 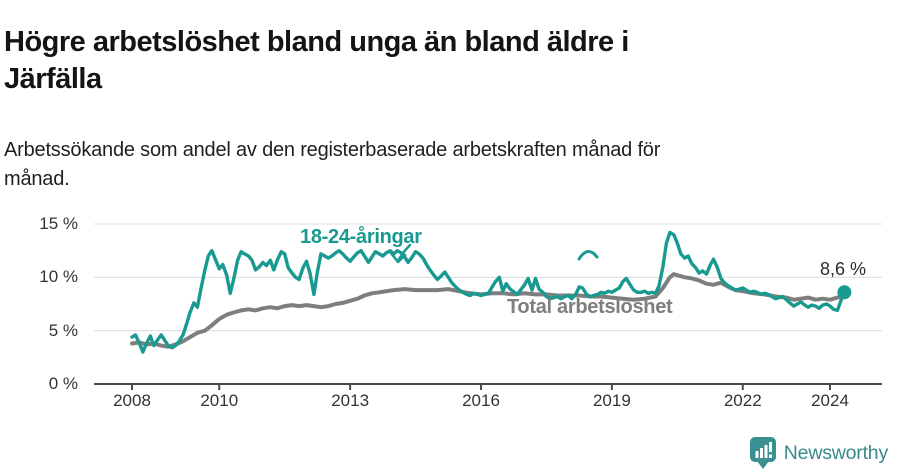 What do you see at coordinates (844, 292) in the screenshot?
I see `series-end-dot` at bounding box center [844, 292].